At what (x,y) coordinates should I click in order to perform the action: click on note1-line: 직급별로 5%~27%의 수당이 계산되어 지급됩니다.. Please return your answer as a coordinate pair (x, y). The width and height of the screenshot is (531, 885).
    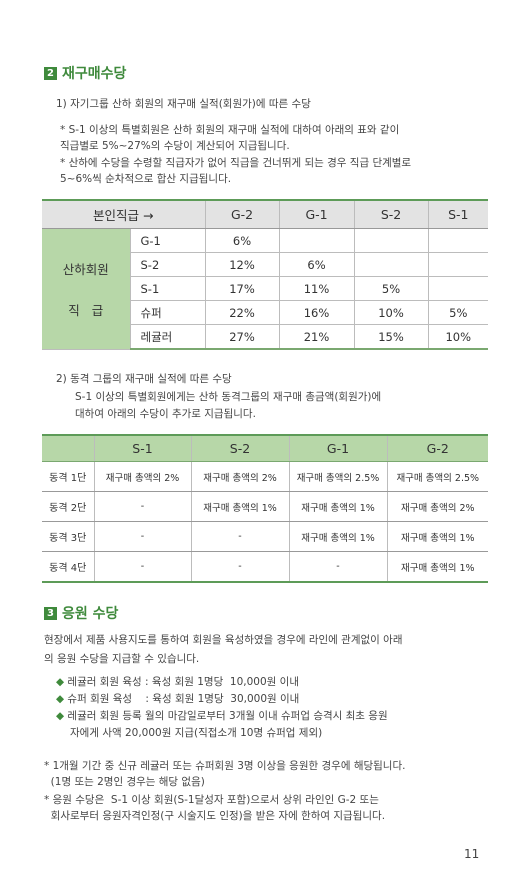
    Looking at the image, I should click on (175, 146).